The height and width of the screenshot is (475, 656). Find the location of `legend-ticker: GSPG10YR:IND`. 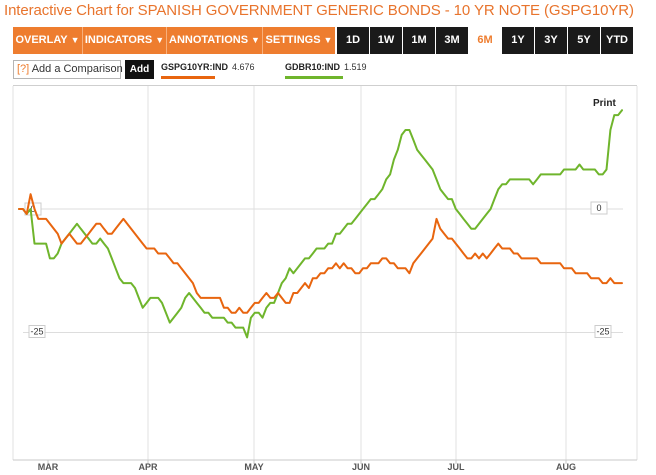

legend-ticker: GSPG10YR:IND is located at coordinates (195, 67).